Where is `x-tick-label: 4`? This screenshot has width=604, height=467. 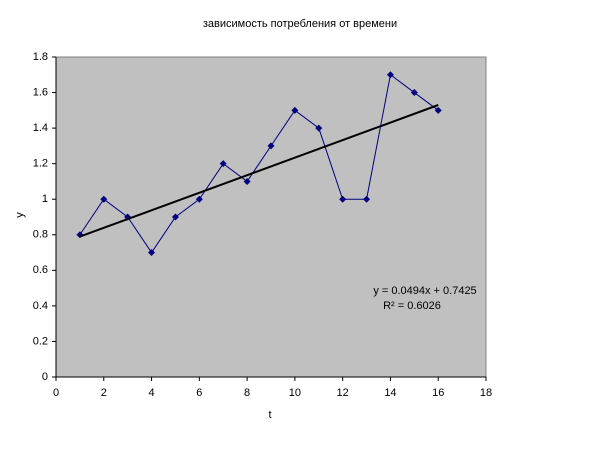
x-tick-label: 4 is located at coordinates (151, 393).